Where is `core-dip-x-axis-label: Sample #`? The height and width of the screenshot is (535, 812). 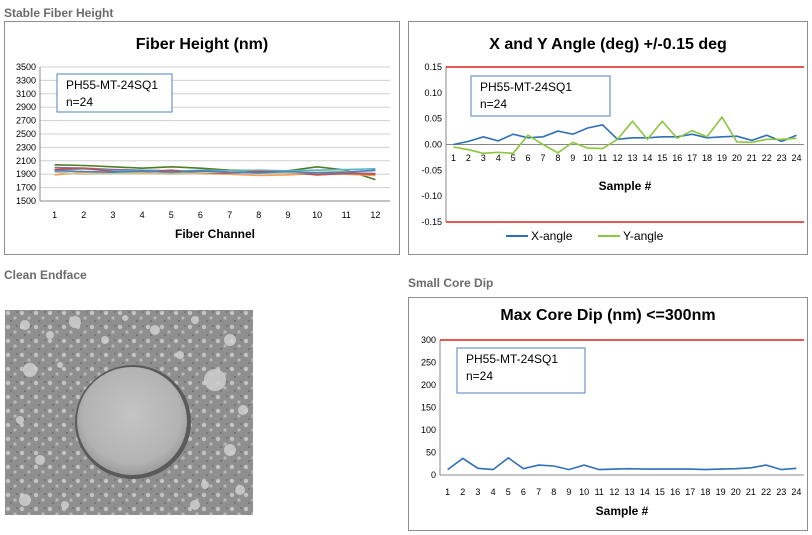
core-dip-x-axis-label: Sample # is located at coordinates (622, 511).